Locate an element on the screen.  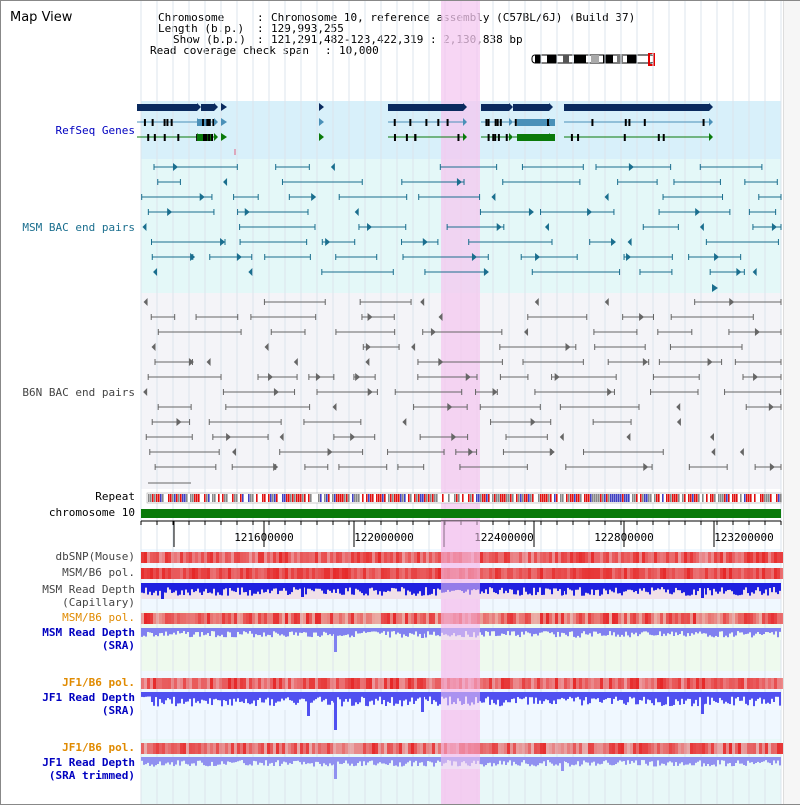
track-label-b6n-bac: B6N BAC end pairs is located at coordinates (78, 392).